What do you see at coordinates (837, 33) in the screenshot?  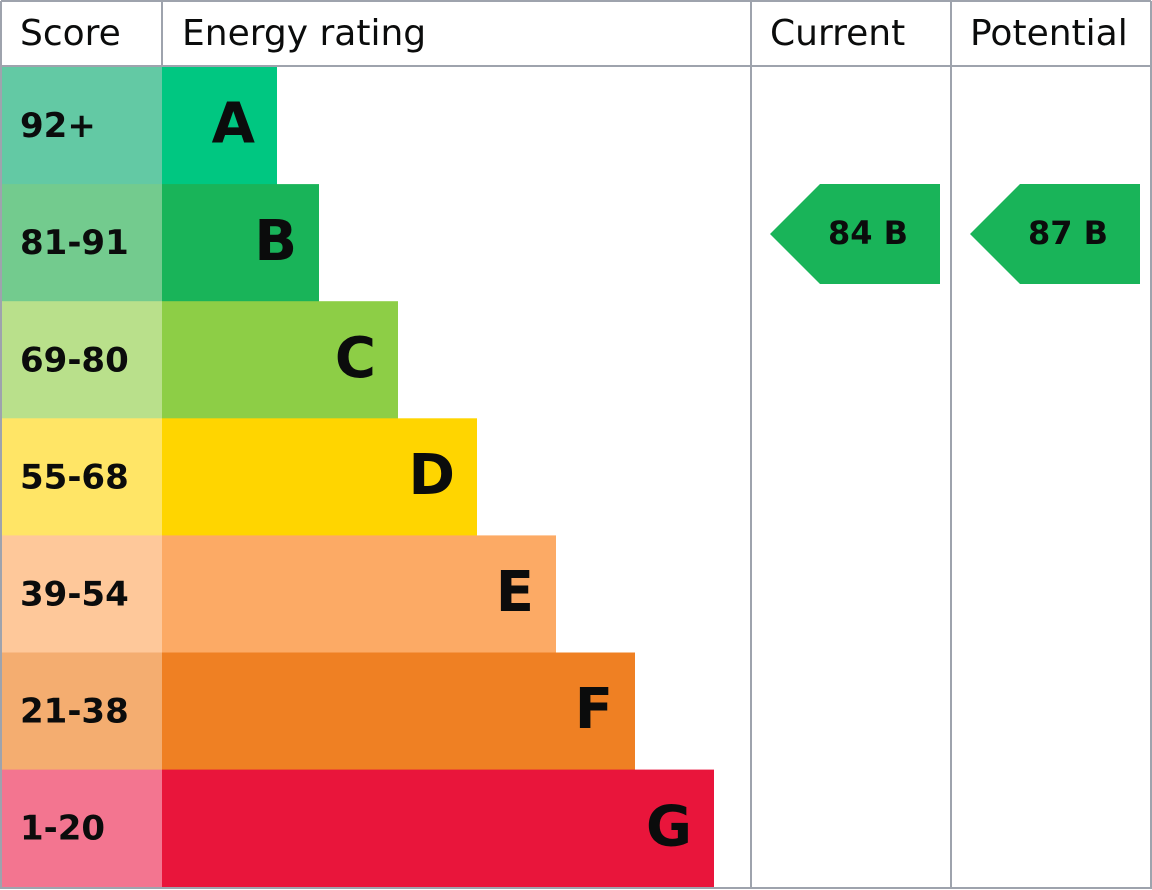 I see `header-current: Current` at bounding box center [837, 33].